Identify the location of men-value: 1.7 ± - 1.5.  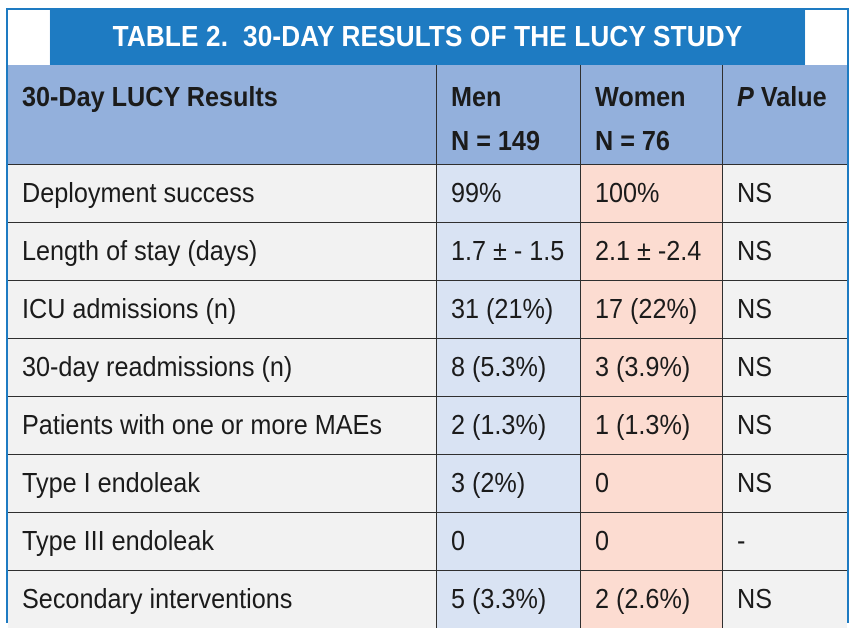
(508, 251).